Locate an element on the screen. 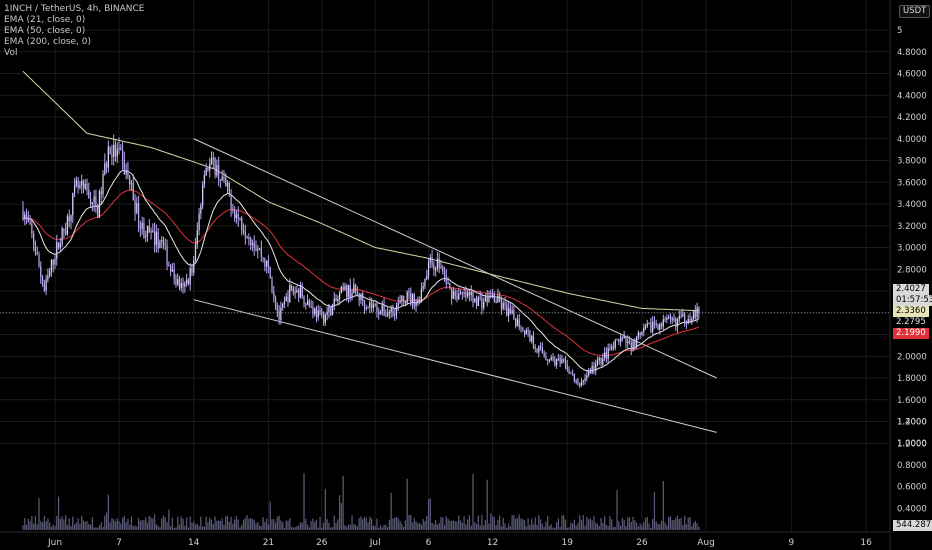 This screenshot has height=550, width=932. y-tick-label: 1.4000 is located at coordinates (912, 423).